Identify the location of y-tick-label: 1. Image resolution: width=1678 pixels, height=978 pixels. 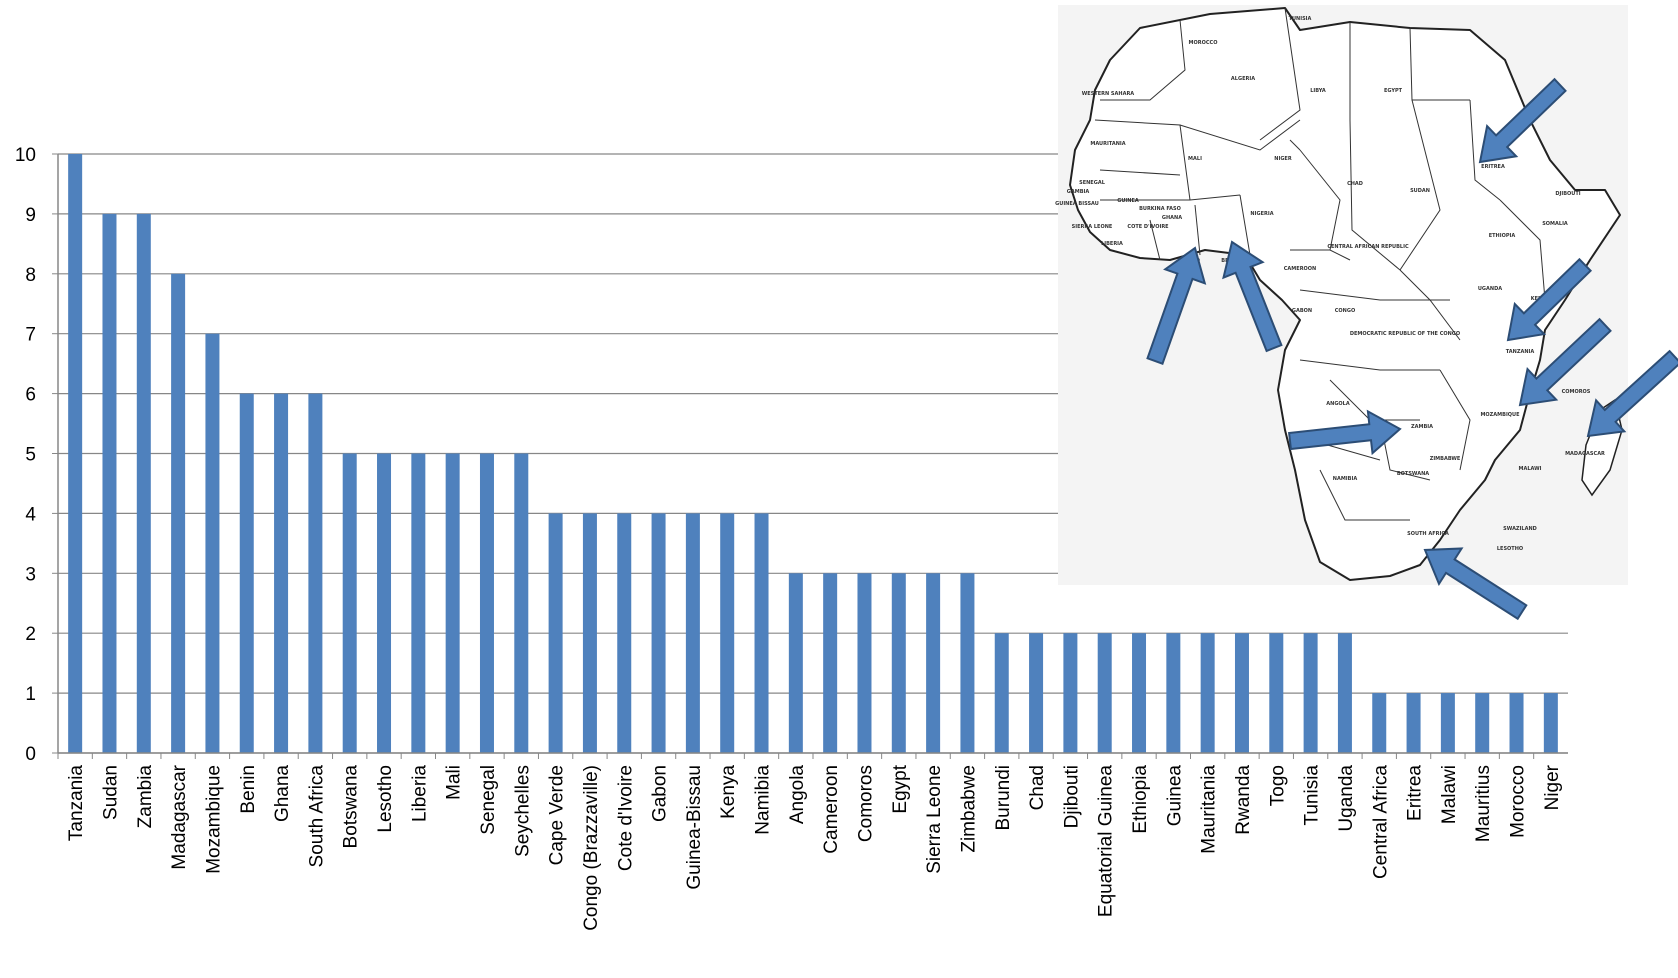
(30, 694).